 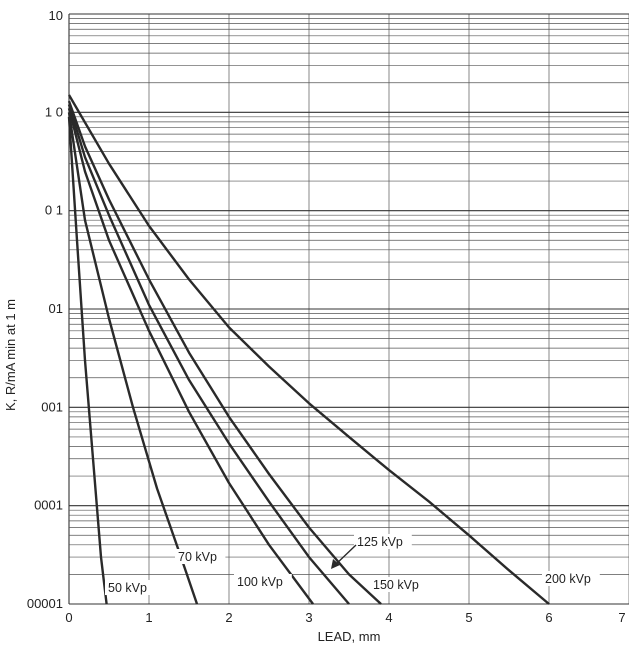 I want to click on y-tick-label: 001, so click(x=52, y=406).